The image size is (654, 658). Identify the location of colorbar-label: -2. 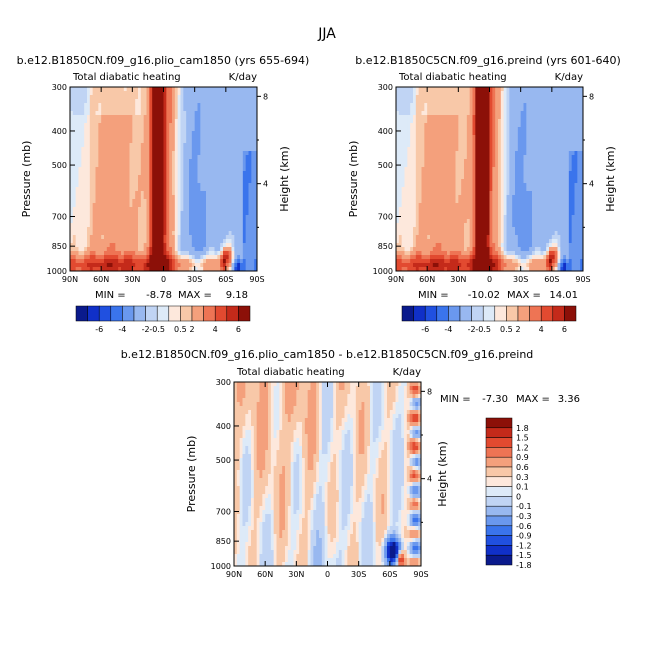
(146, 329).